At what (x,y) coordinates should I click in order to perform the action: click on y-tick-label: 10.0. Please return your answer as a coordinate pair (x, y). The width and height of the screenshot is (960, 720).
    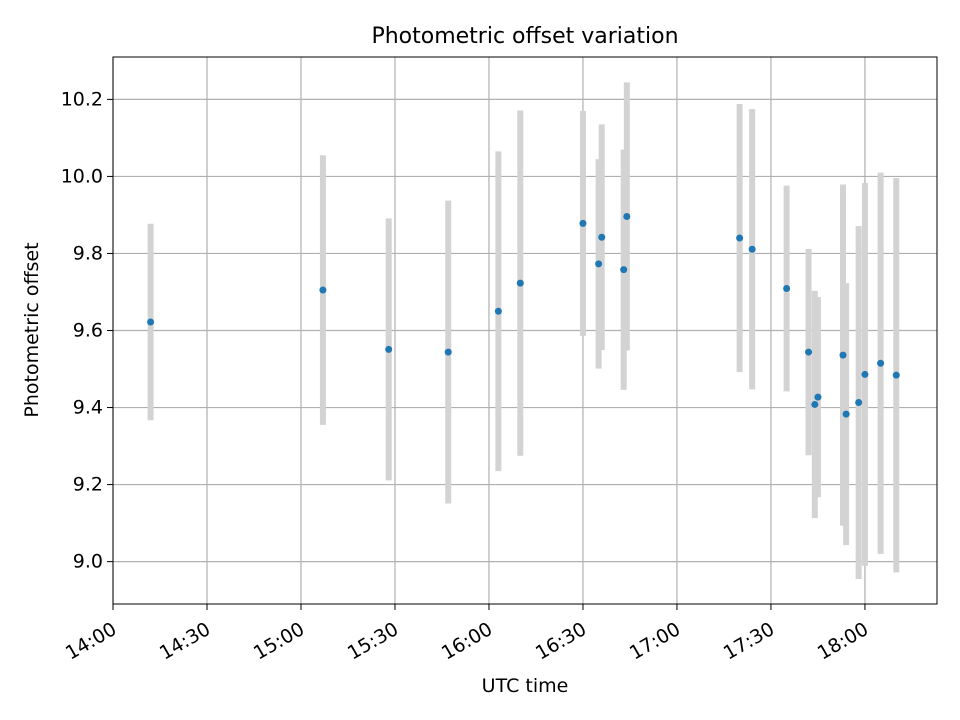
    Looking at the image, I should click on (82, 176).